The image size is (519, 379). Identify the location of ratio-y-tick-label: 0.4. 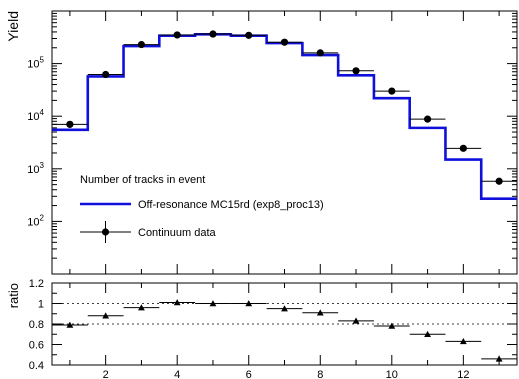
(36, 366).